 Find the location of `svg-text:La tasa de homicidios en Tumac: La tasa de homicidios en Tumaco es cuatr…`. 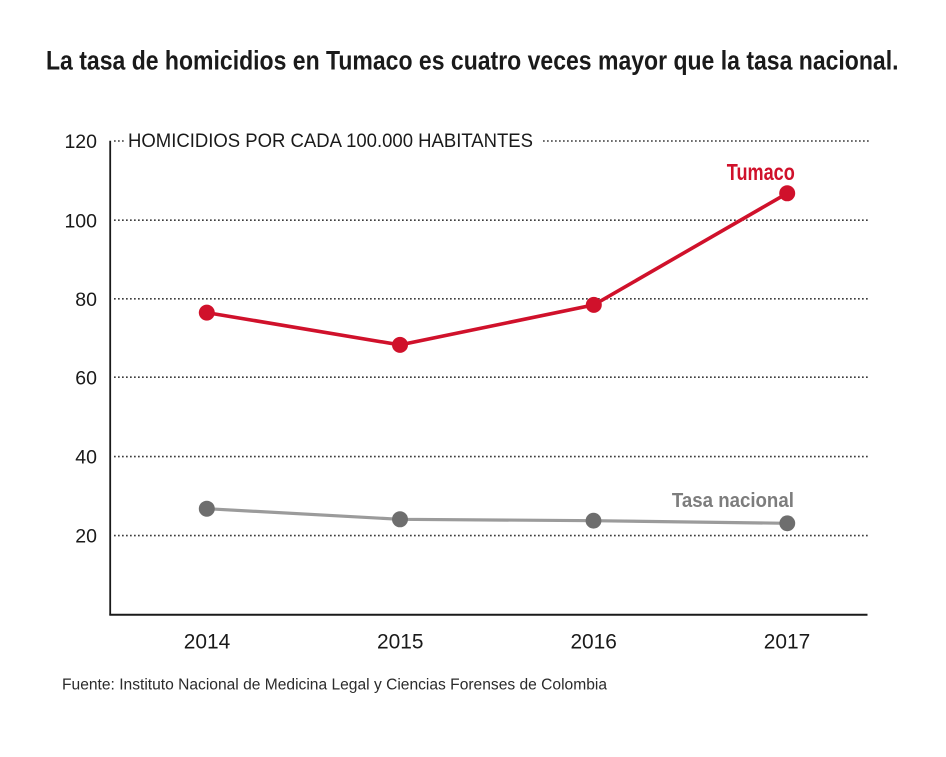

svg-text:La tasa de homicidios en Tumac: La tasa de homicidios en Tumaco es cuatr… is located at coordinates (472, 61).